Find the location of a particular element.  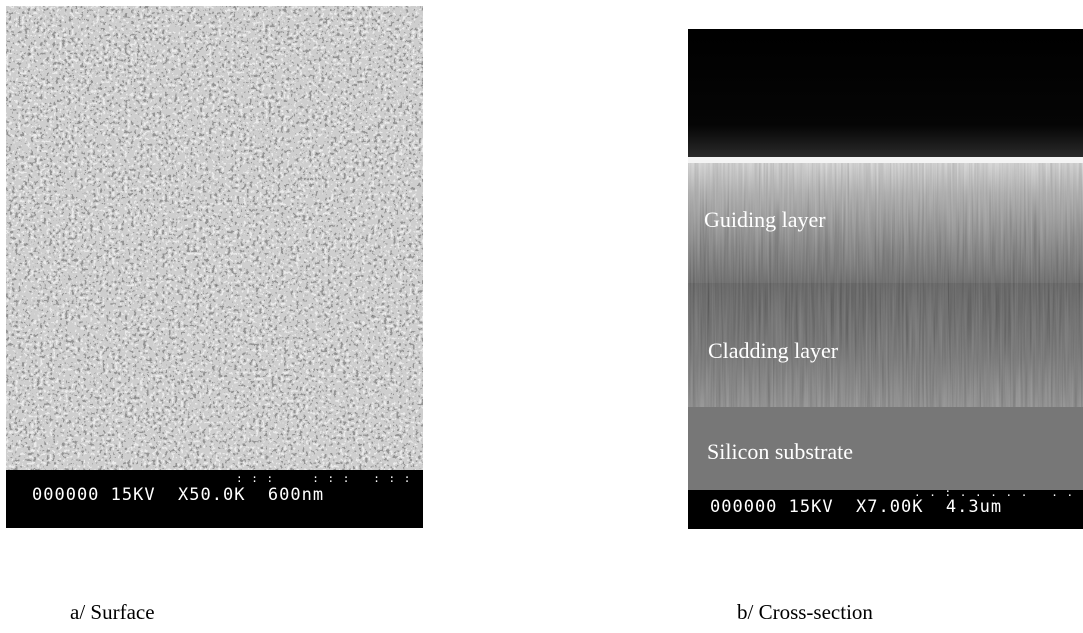

scale-dots: : : : : is located at coordinates (324, 478).